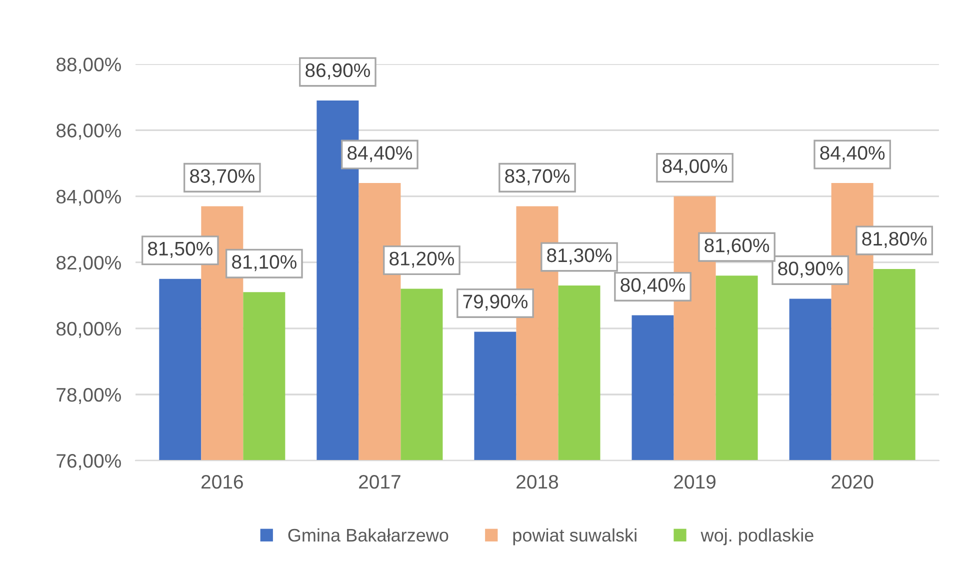 The height and width of the screenshot is (583, 968). Describe the element at coordinates (695, 167) in the screenshot. I see `data-label: 84,00%` at that location.